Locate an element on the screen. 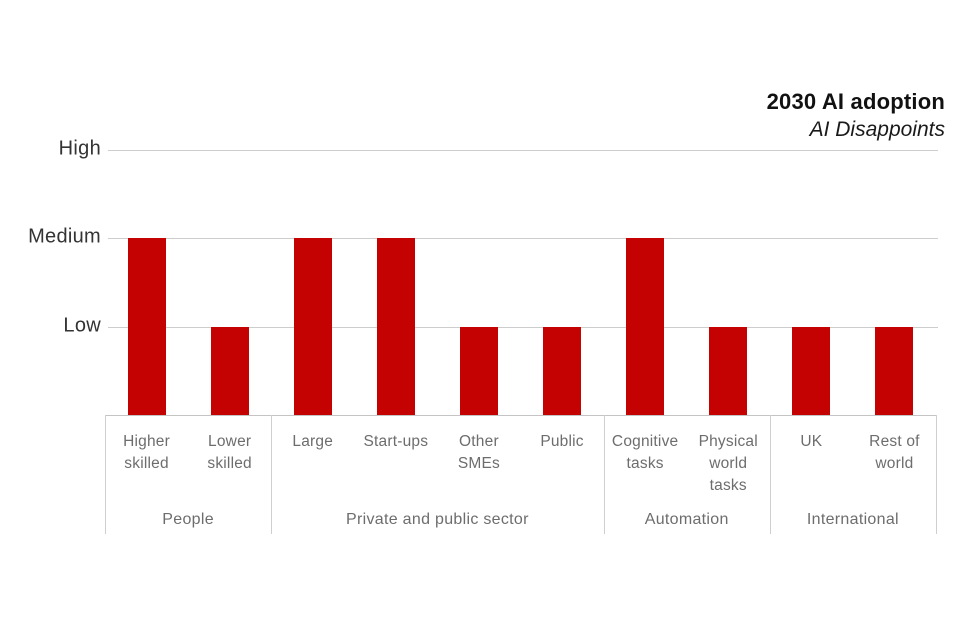 The image size is (960, 640). axis-right-edge is located at coordinates (936, 474).